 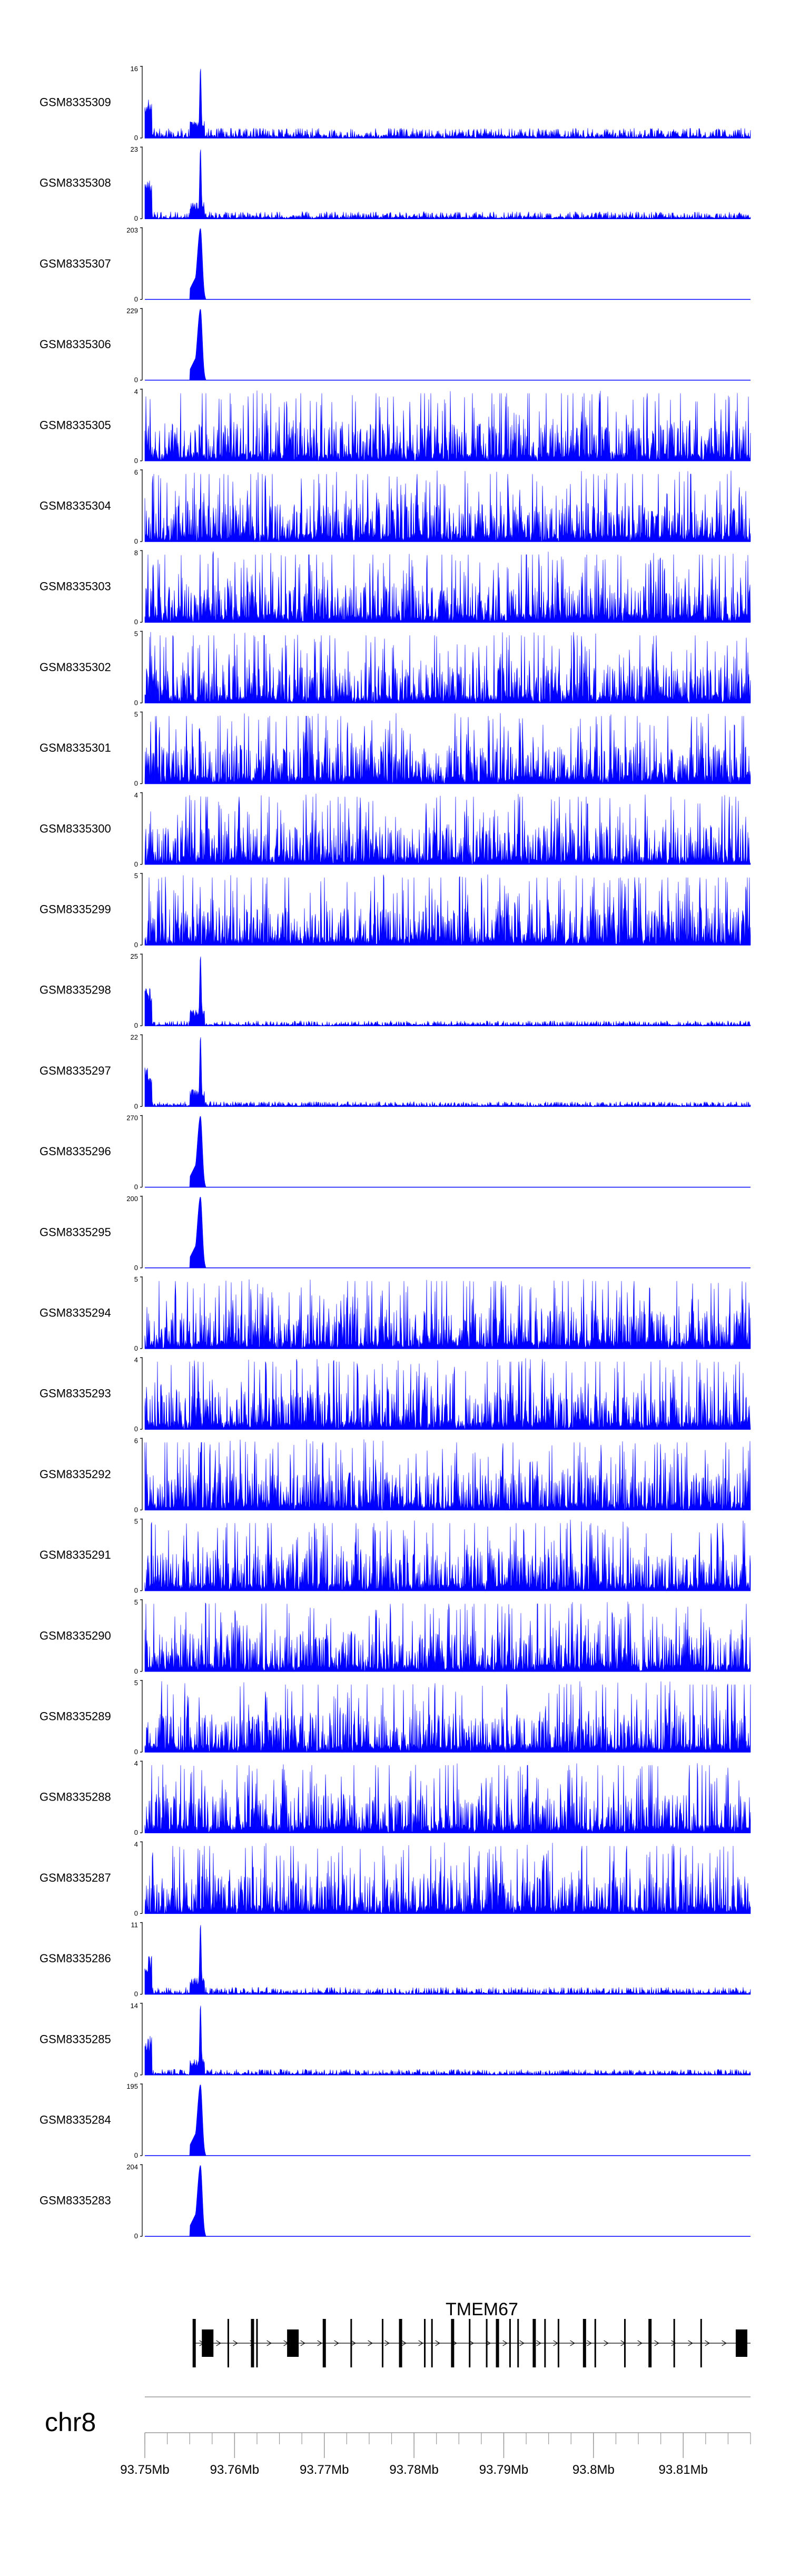 What do you see at coordinates (395, 1797) in the screenshot?
I see `track-GSM8335288: GSM8335288 4 0` at bounding box center [395, 1797].